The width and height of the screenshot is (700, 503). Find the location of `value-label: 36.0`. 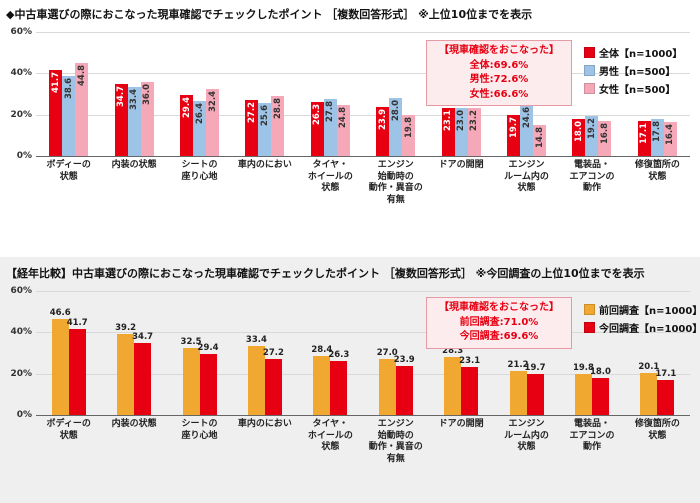

value-label: 36.0 is located at coordinates (147, 94).